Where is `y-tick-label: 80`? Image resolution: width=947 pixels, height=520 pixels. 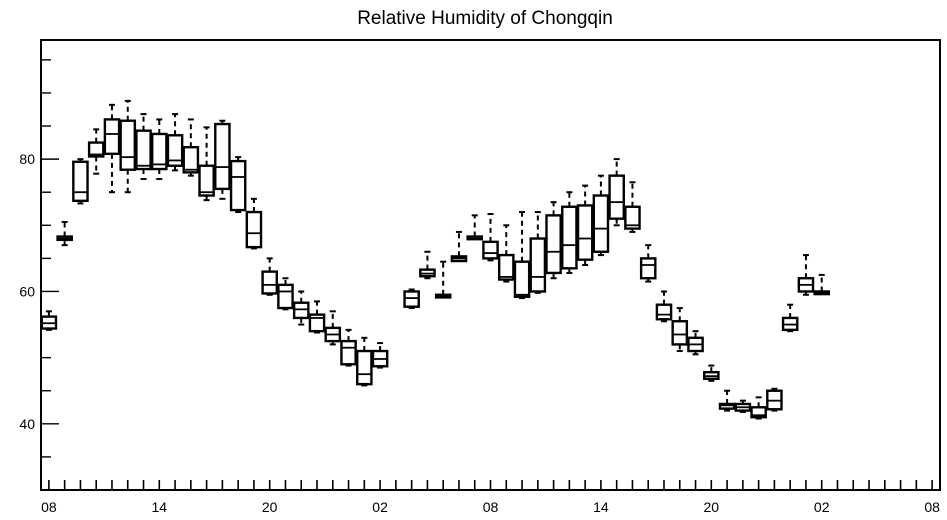 y-tick-label: 80 is located at coordinates (27, 159).